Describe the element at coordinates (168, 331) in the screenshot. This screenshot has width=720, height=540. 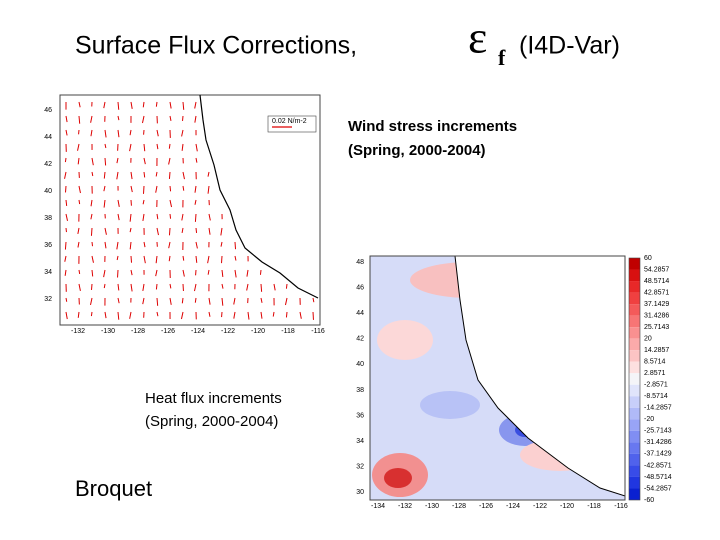
I see `x-tick-label: -126` at that location.